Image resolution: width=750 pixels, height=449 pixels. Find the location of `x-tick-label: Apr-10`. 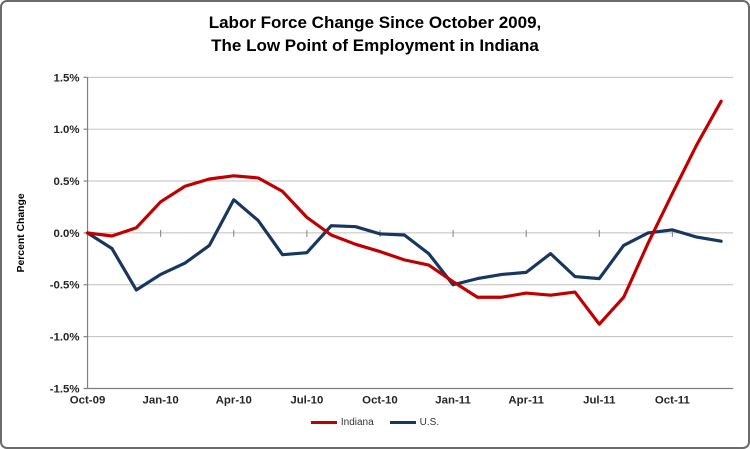

x-tick-label: Apr-10 is located at coordinates (234, 400).